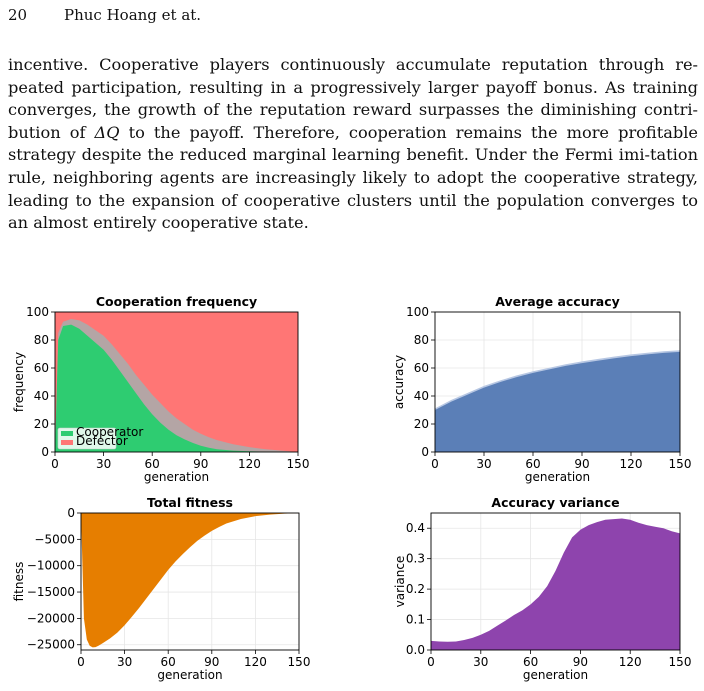 The image size is (704, 691). What do you see at coordinates (400, 582) in the screenshot?
I see `y-axis-label: variance` at bounding box center [400, 582].